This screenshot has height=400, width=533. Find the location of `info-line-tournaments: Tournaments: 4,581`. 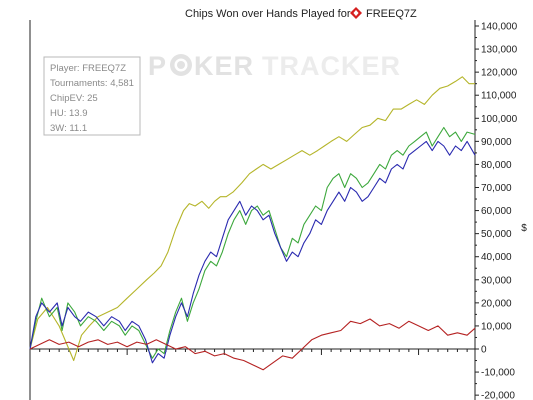

info-line-tournaments: Tournaments: 4,581 is located at coordinates (92, 83).